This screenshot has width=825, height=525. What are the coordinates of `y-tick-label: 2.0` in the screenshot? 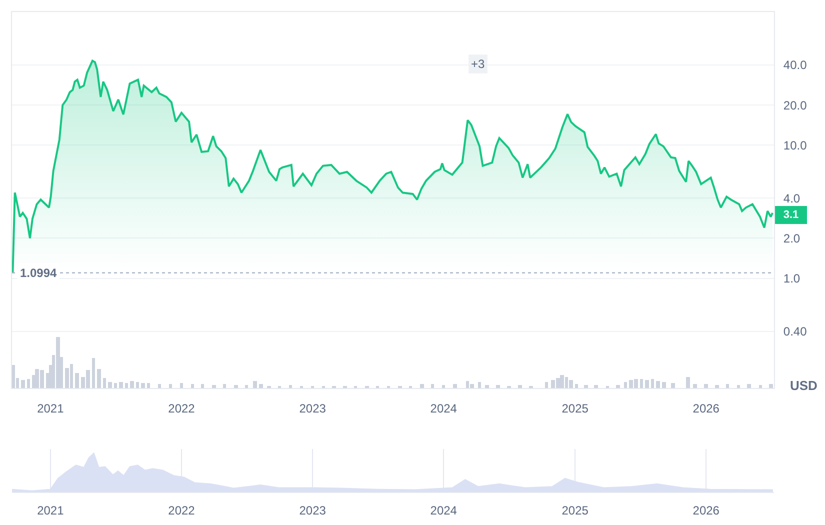 It's located at (791, 238).